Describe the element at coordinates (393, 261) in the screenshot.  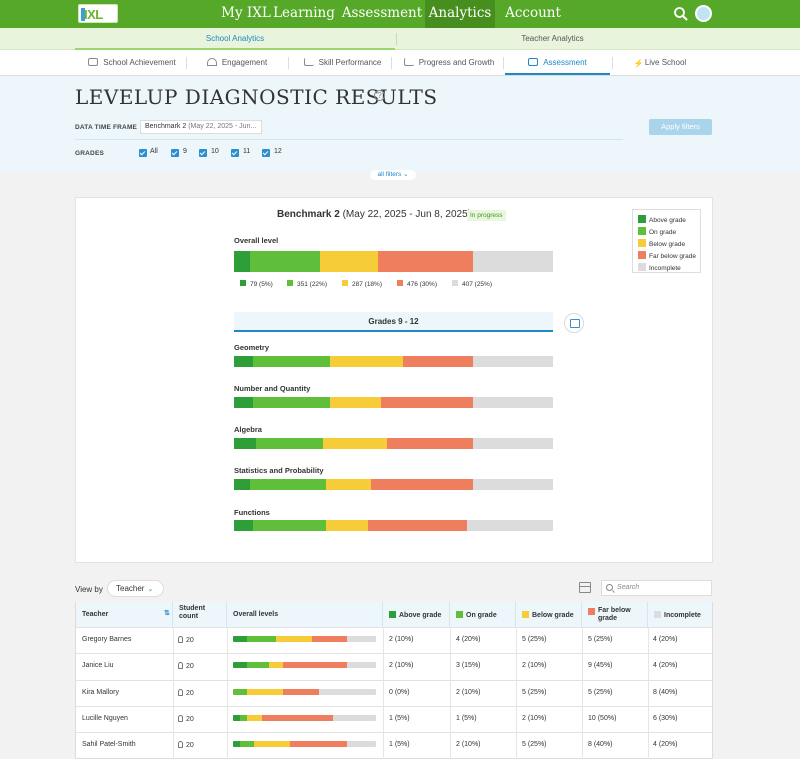
I see `overall-level-bar` at that location.